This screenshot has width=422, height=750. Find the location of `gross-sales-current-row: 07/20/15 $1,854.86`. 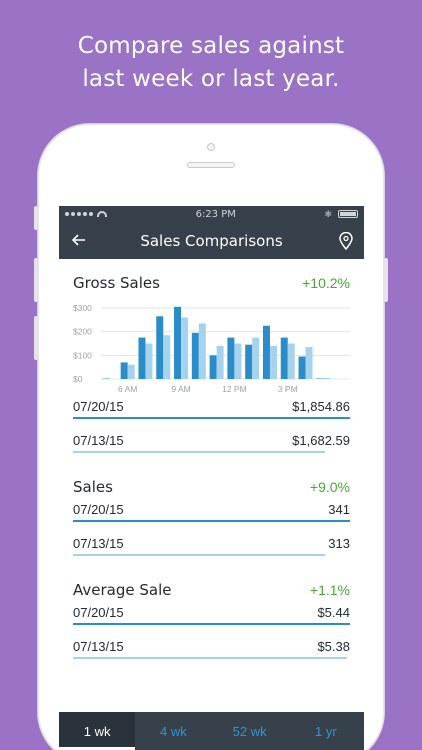

gross-sales-current-row: 07/20/15 $1,854.86 is located at coordinates (211, 407).